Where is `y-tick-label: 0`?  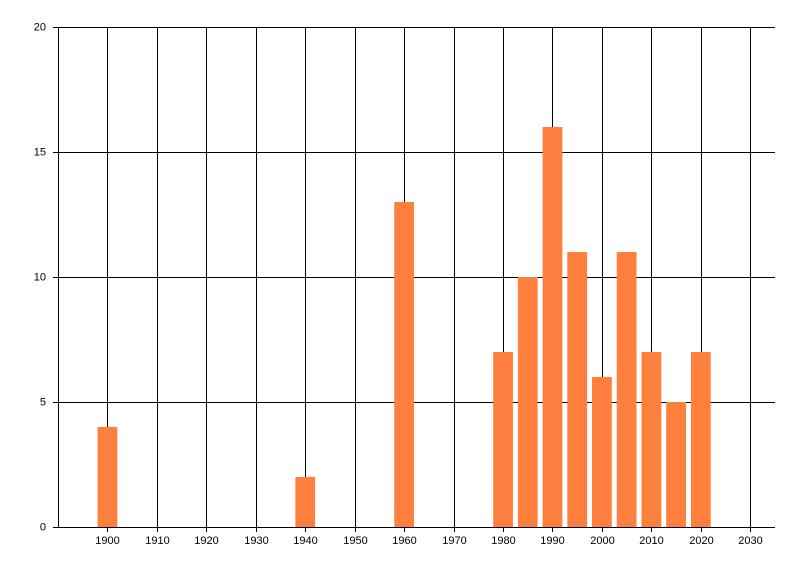
y-tick-label: 0 is located at coordinates (43, 527).